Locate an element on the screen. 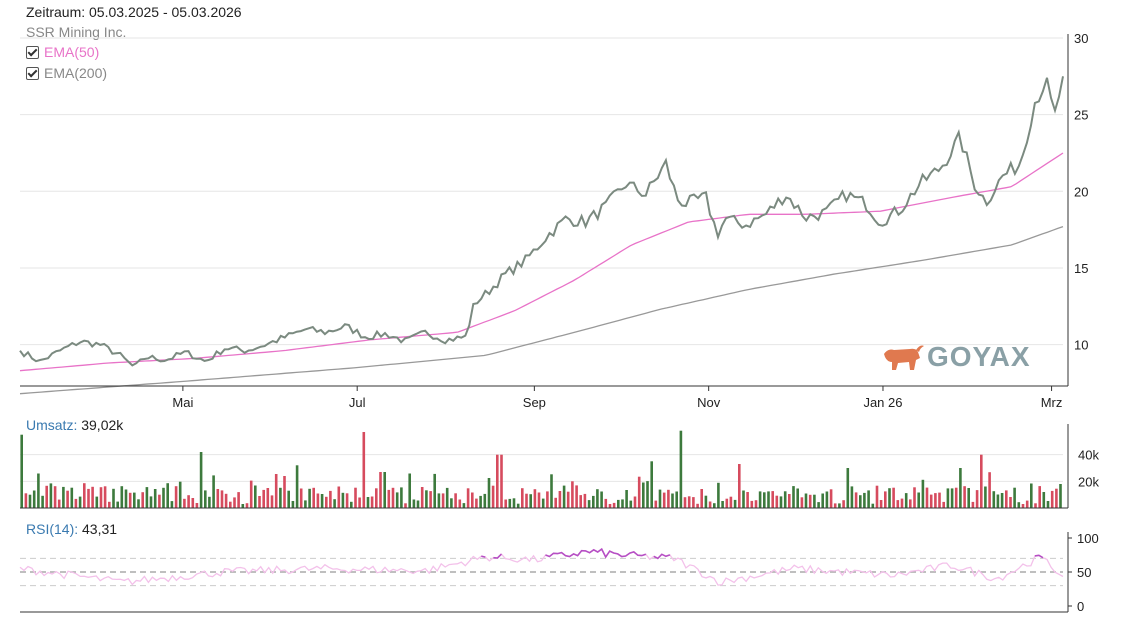 The width and height of the screenshot is (1140, 617). ema50-label: EMA(50) is located at coordinates (72, 52).